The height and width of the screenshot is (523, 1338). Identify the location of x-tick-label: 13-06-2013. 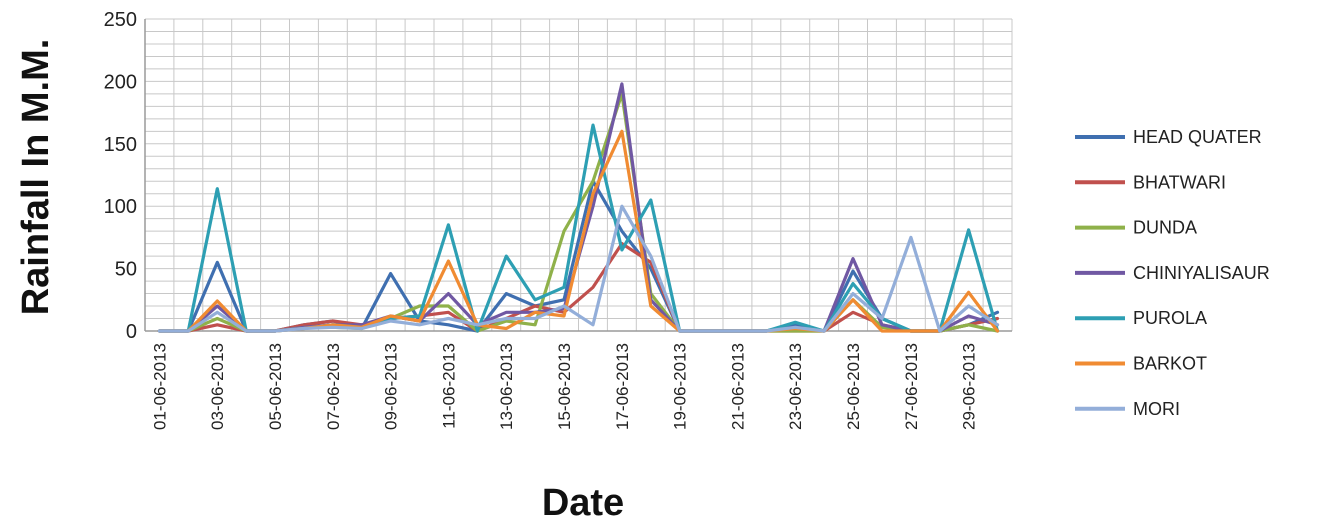
(506, 386).